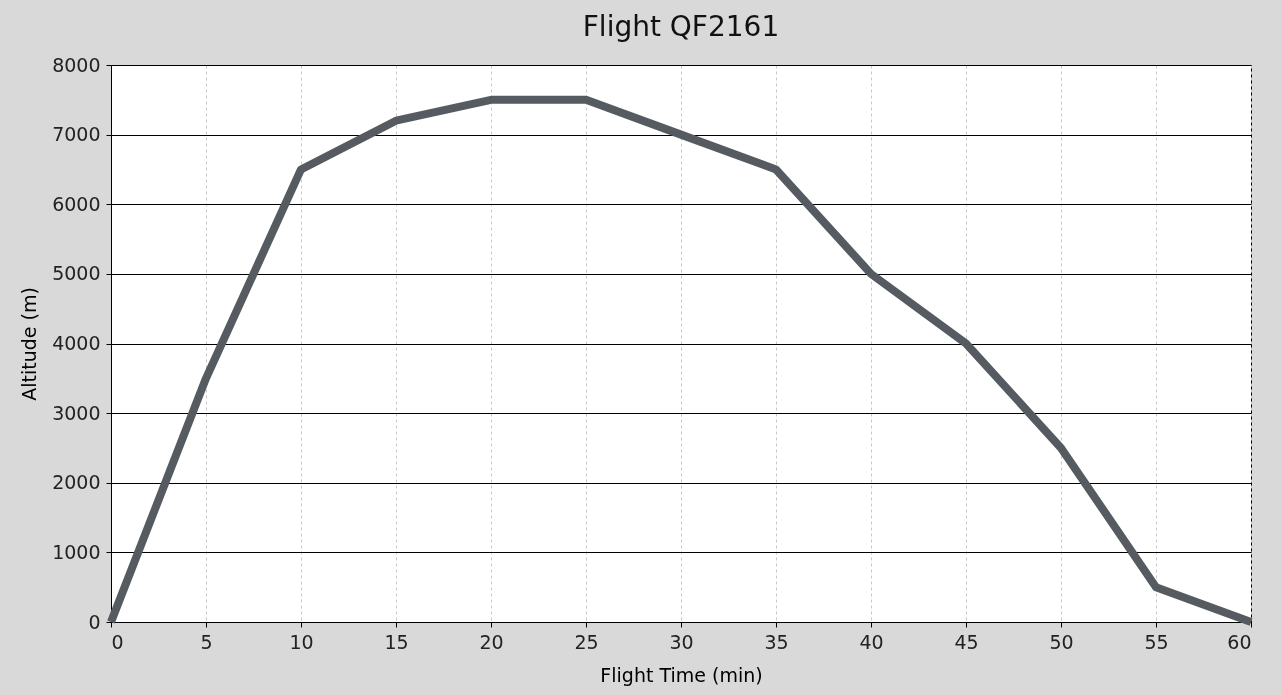  Describe the element at coordinates (206, 641) in the screenshot. I see `x-tick-label: 5` at that location.